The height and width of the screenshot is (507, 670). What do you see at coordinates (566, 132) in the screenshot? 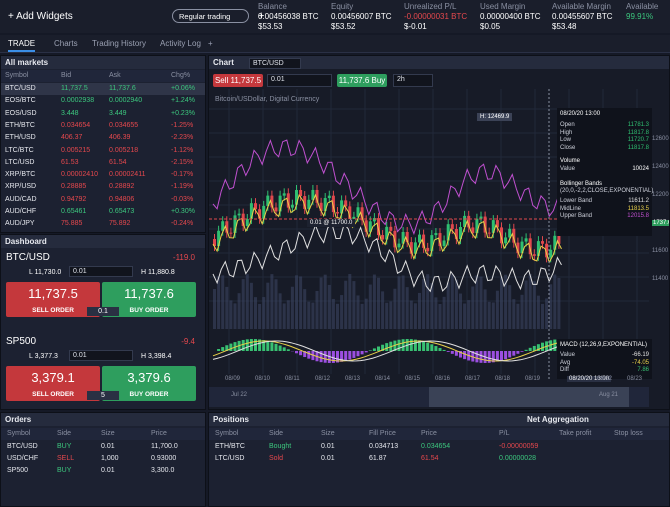
I see `info-label: High` at bounding box center [566, 132].